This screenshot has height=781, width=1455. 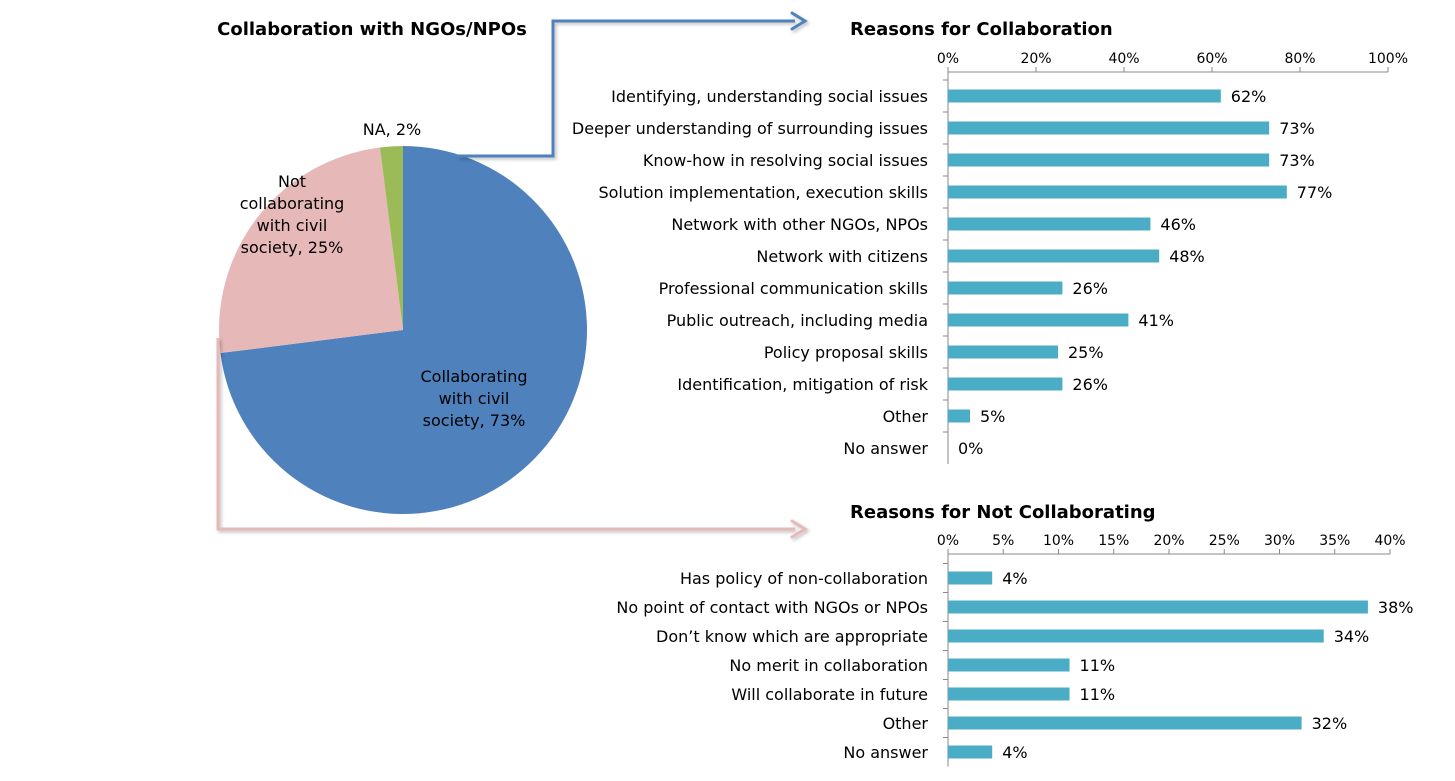 What do you see at coordinates (792, 636) in the screenshot?
I see `category-label: Don’t know which are appropriate` at bounding box center [792, 636].